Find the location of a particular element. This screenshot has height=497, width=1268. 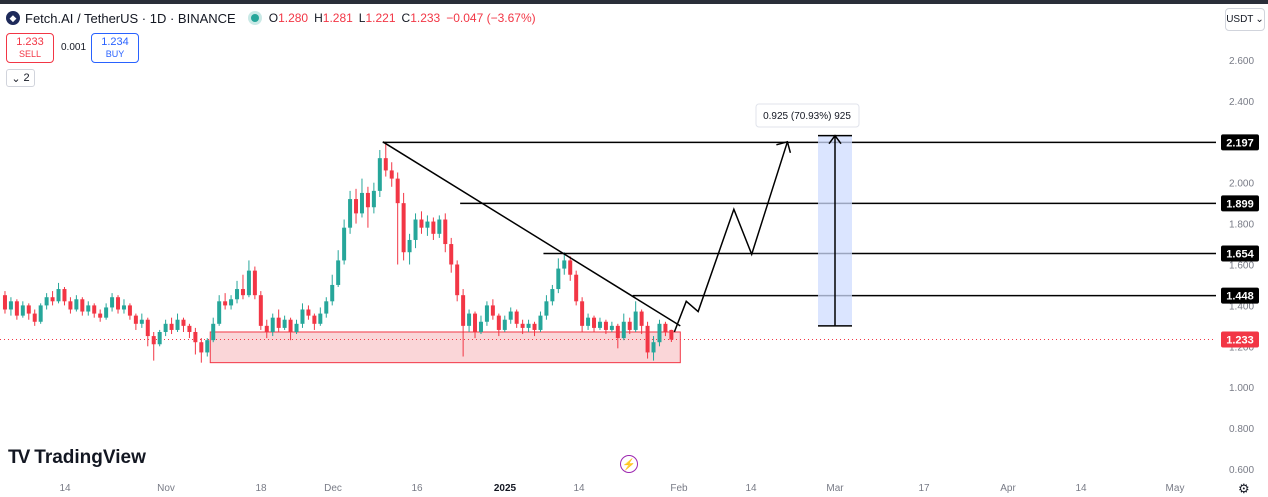

buy-button: 1.234 BUY is located at coordinates (115, 48).